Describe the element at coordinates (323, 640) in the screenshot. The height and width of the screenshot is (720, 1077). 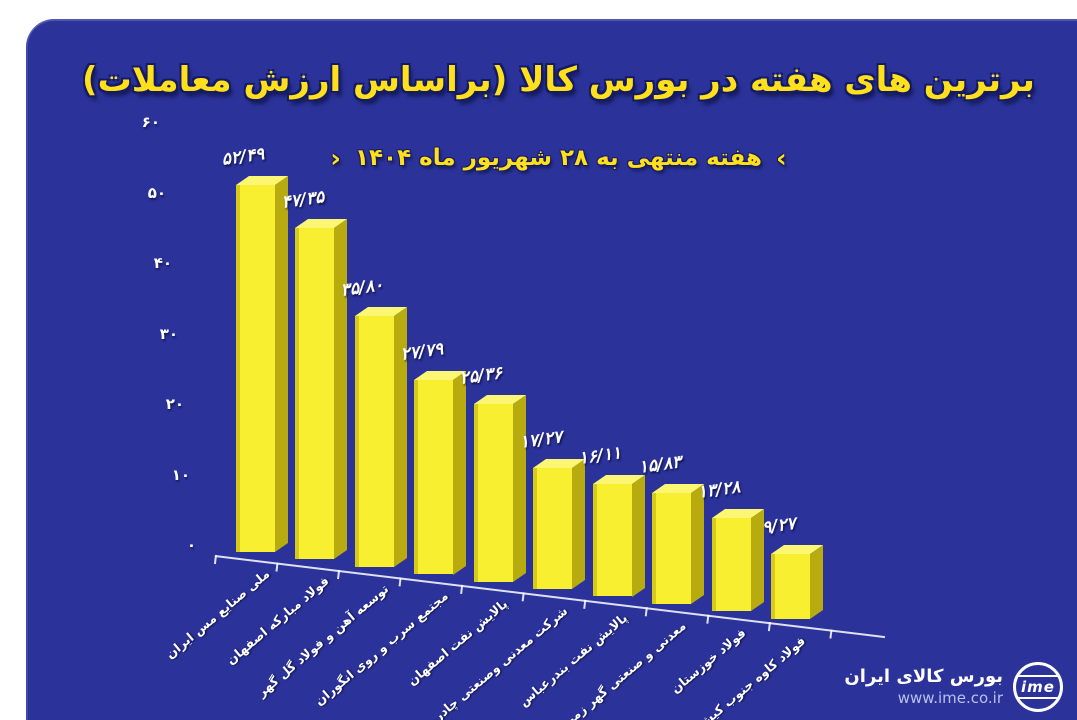
I see `category-label: توسعه آهن و فولاد گل گهر` at that location.